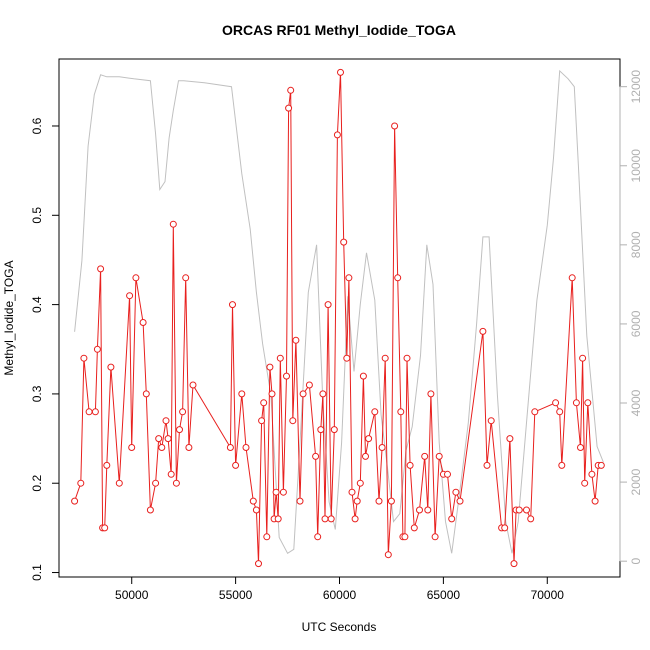 This screenshot has height=650, width=650. What do you see at coordinates (340, 595) in the screenshot?
I see `x-tick-label: 60000` at bounding box center [340, 595].